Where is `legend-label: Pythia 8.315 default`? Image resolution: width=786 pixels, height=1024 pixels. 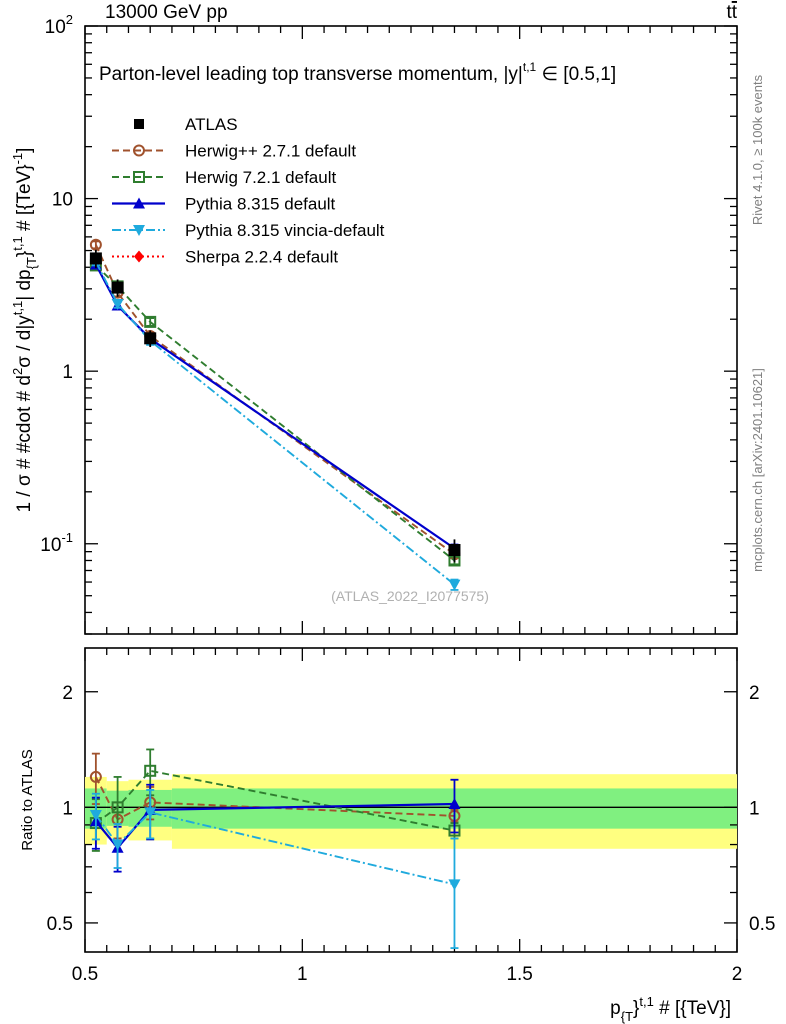
legend-label: Pythia 8.315 default is located at coordinates (260, 204).